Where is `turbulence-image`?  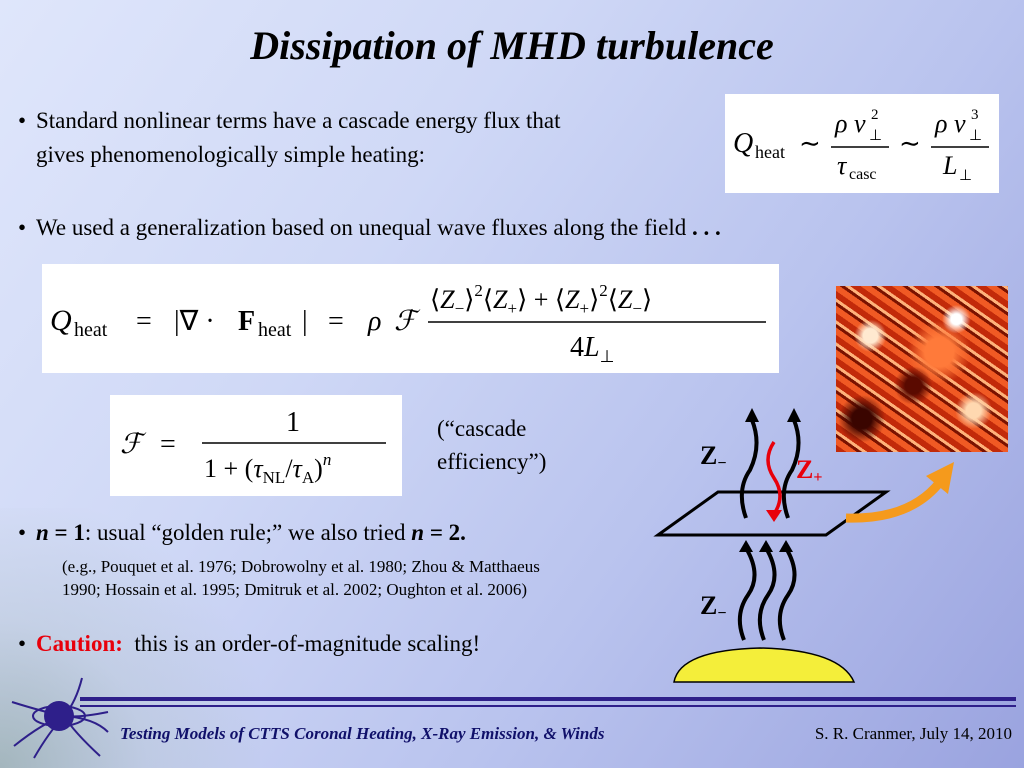
turbulence-image is located at coordinates (922, 369).